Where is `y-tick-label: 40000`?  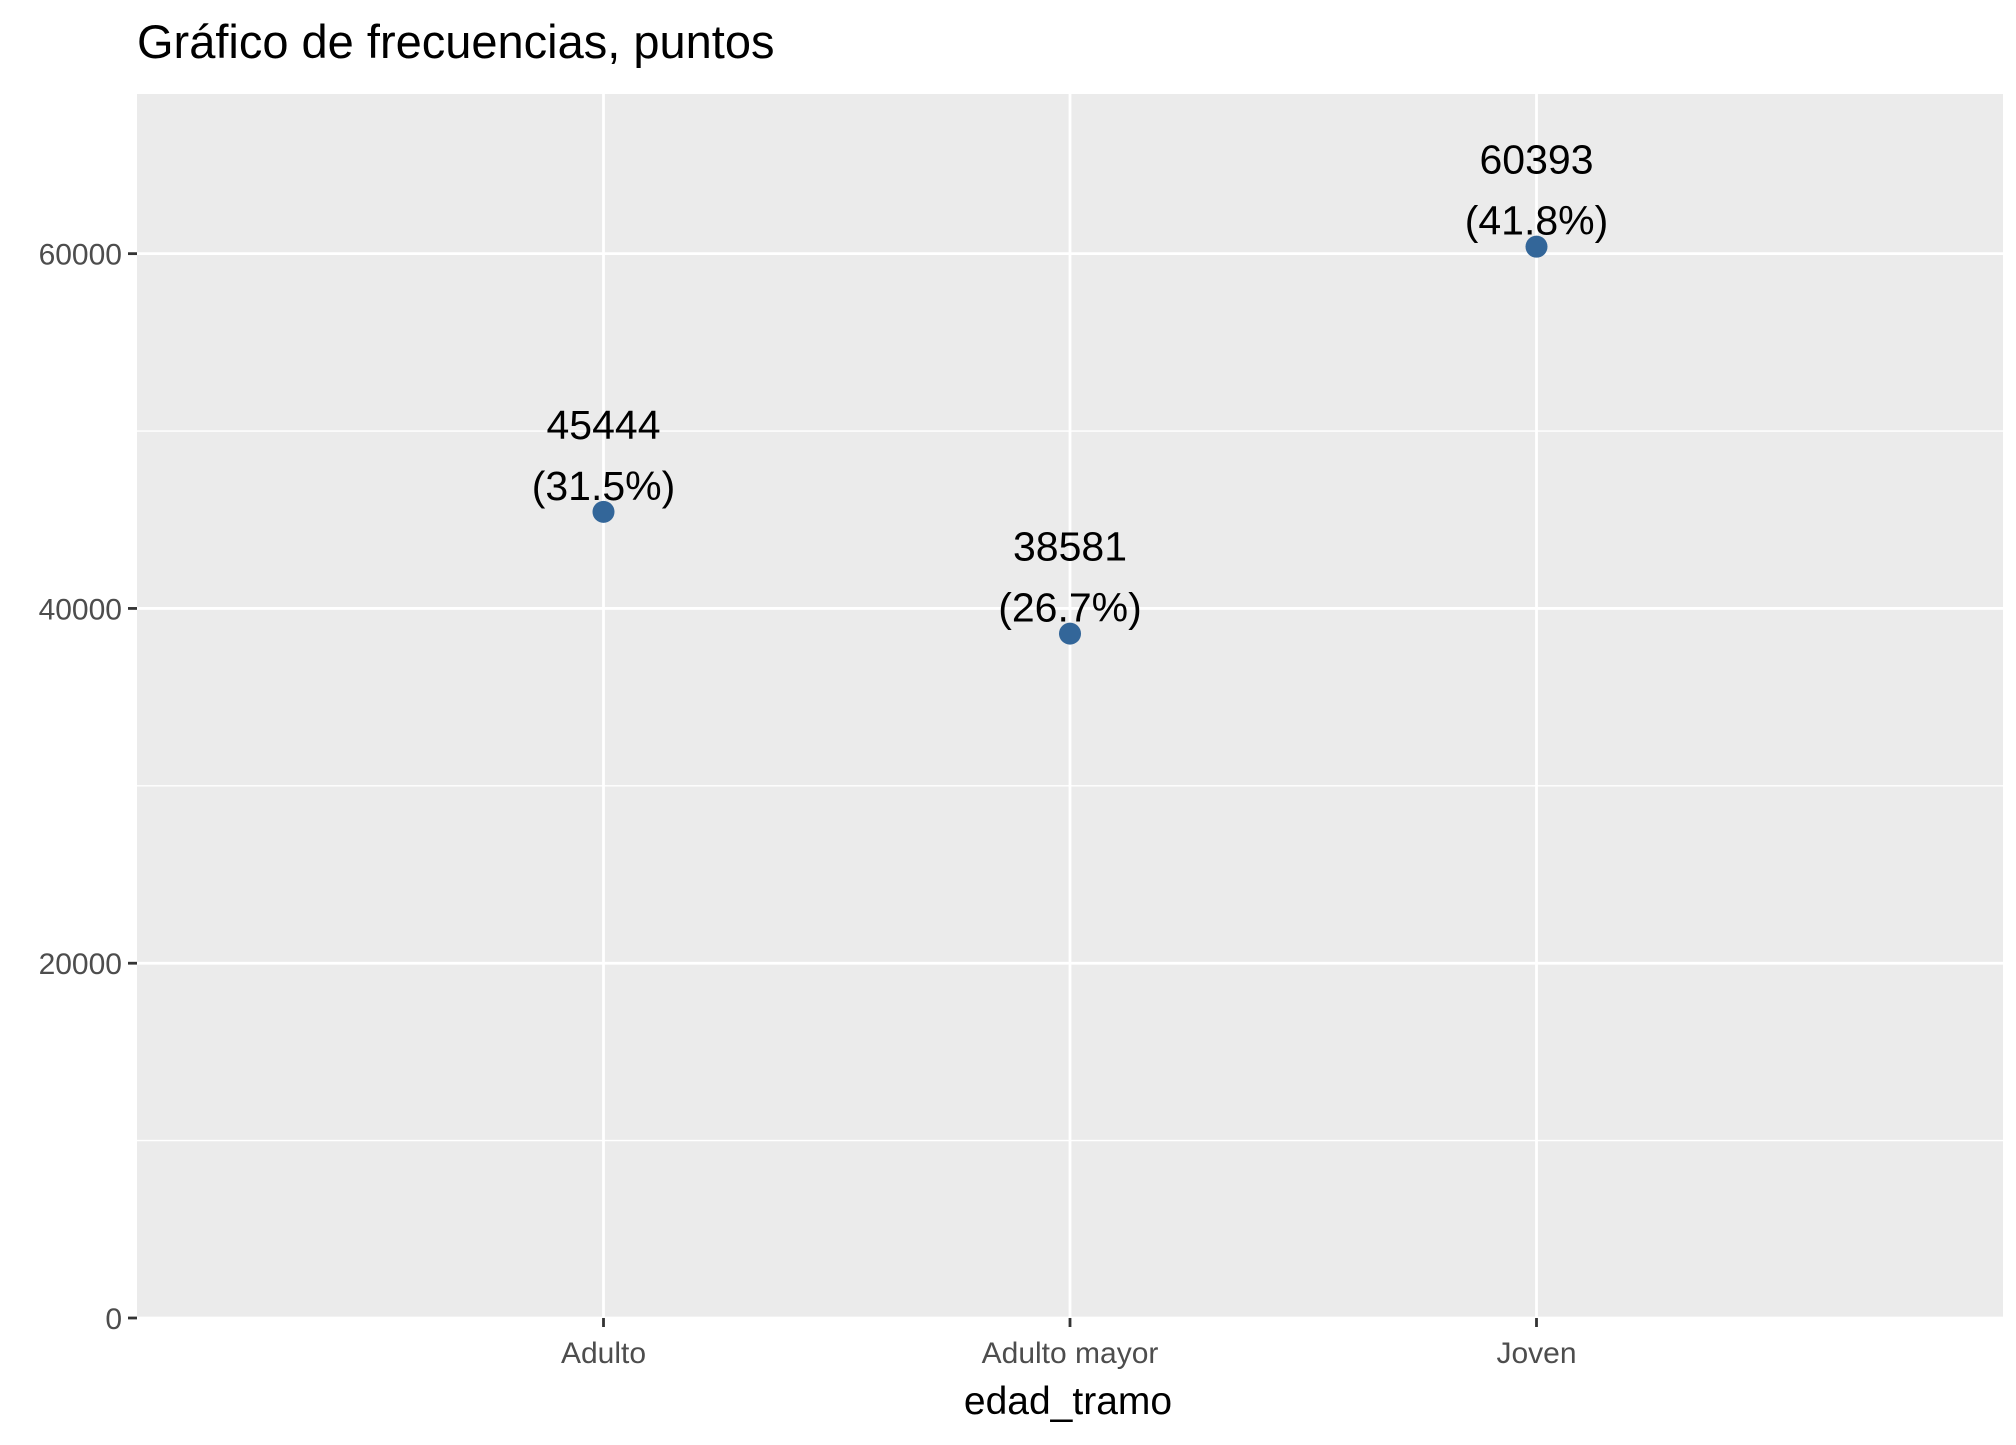
y-tick-label: 40000 is located at coordinates (80, 609).